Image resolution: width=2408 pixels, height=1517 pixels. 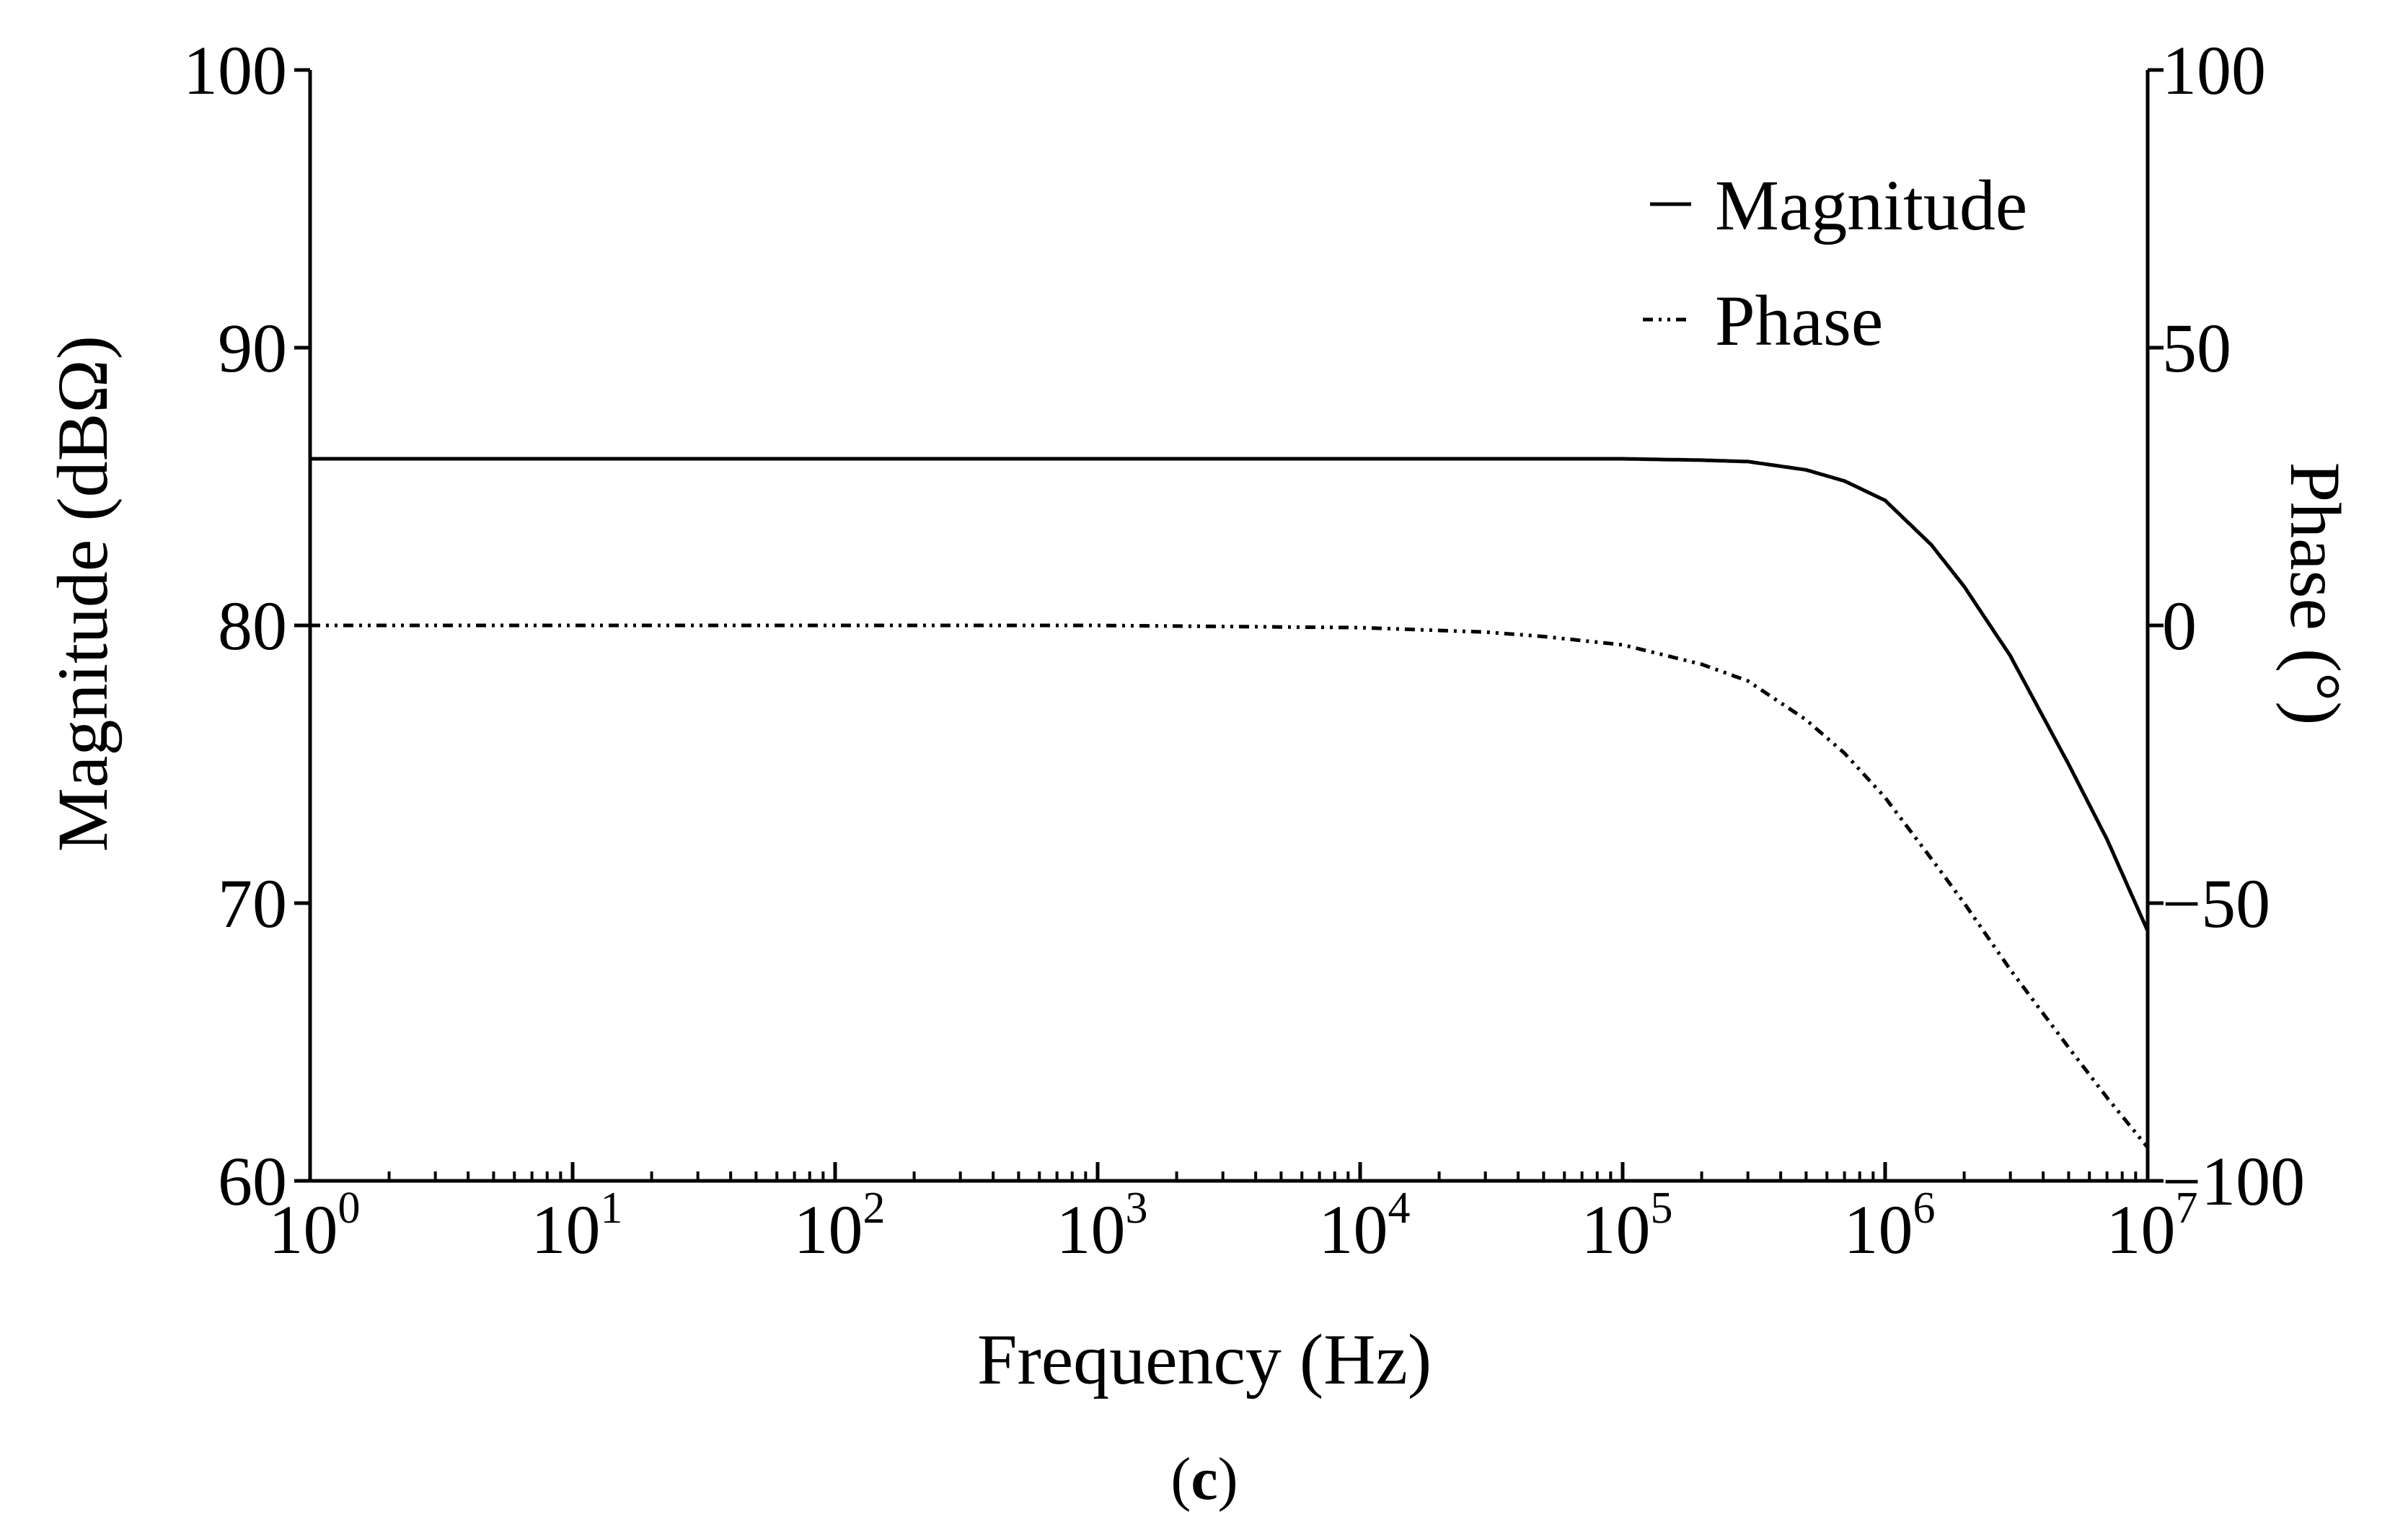 I want to click on caption-open-paren: (, so click(x=1180, y=1479).